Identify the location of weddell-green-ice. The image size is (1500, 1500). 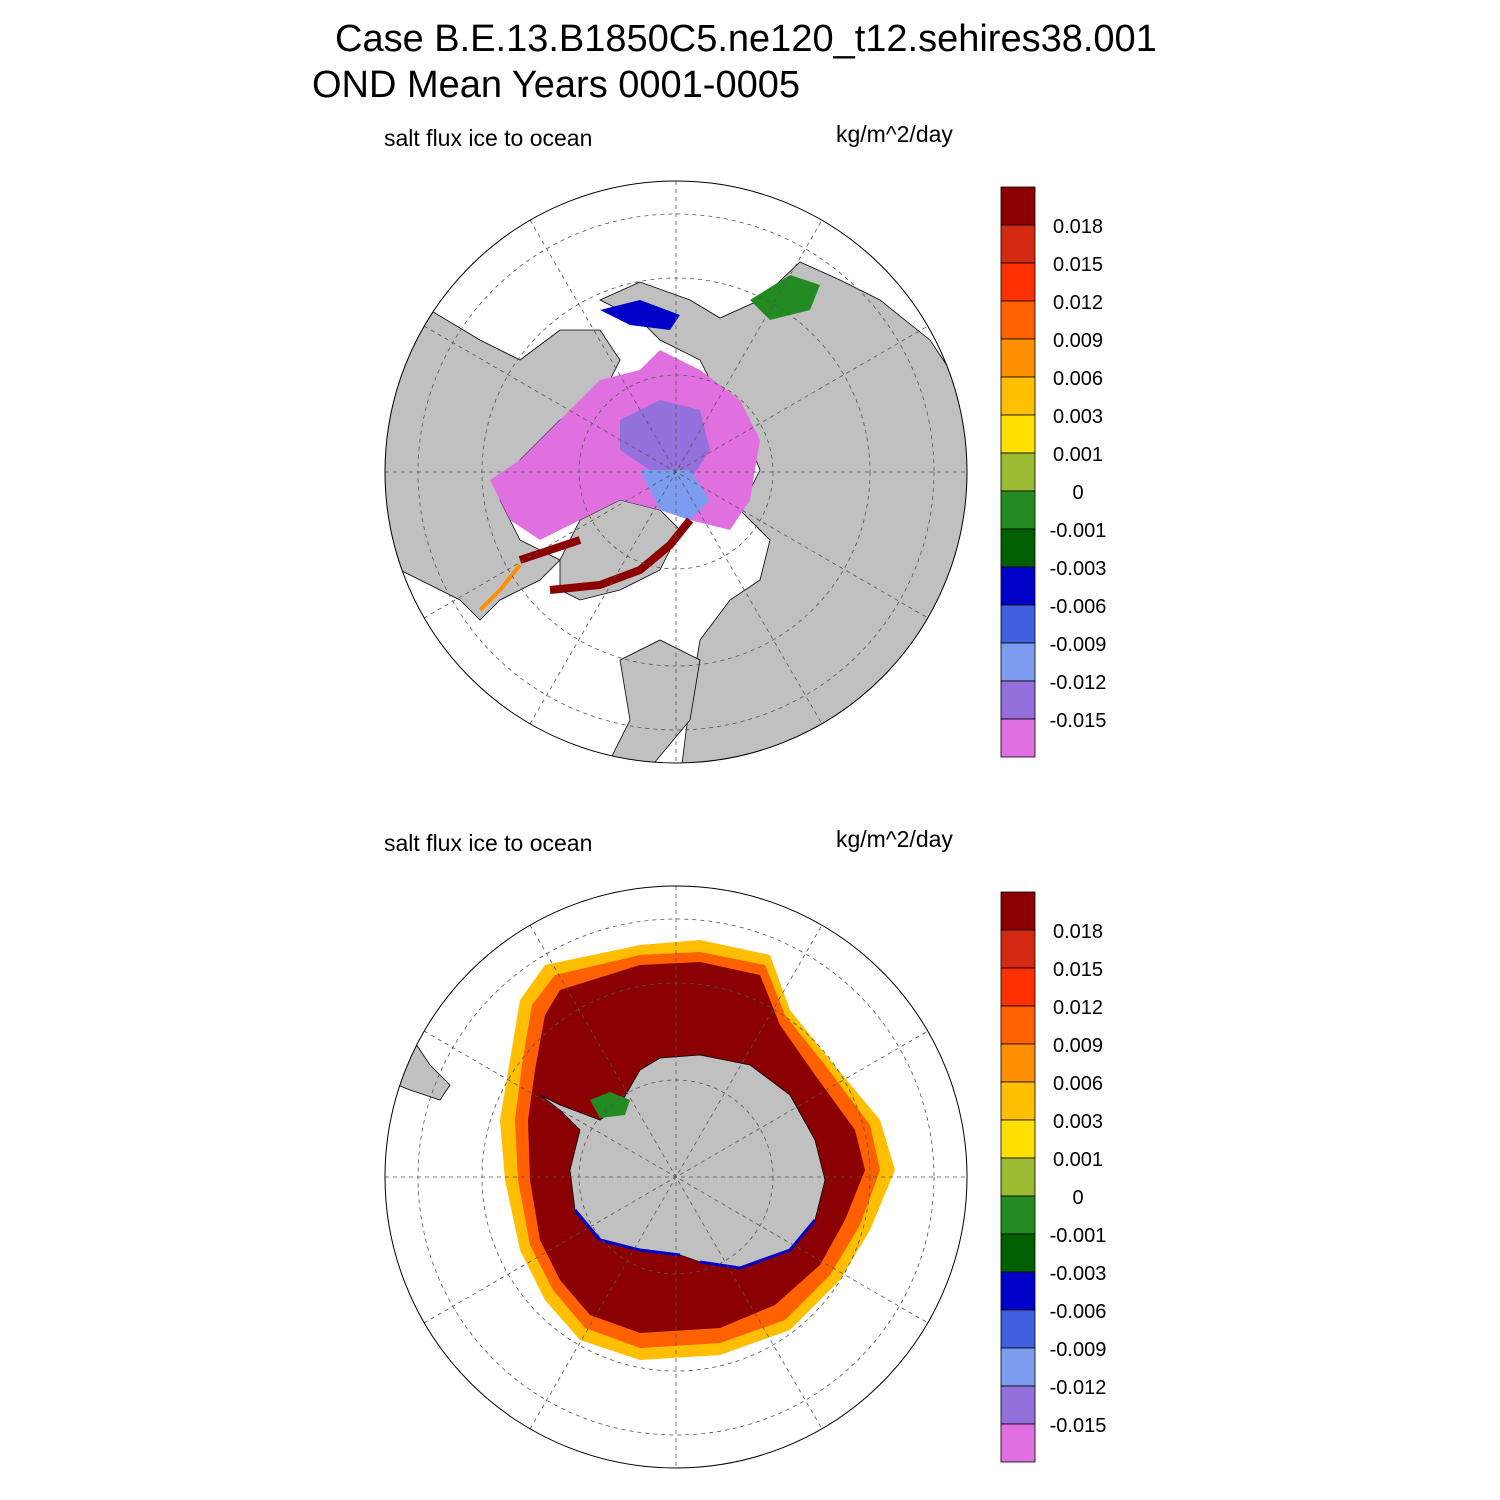
(610, 1105).